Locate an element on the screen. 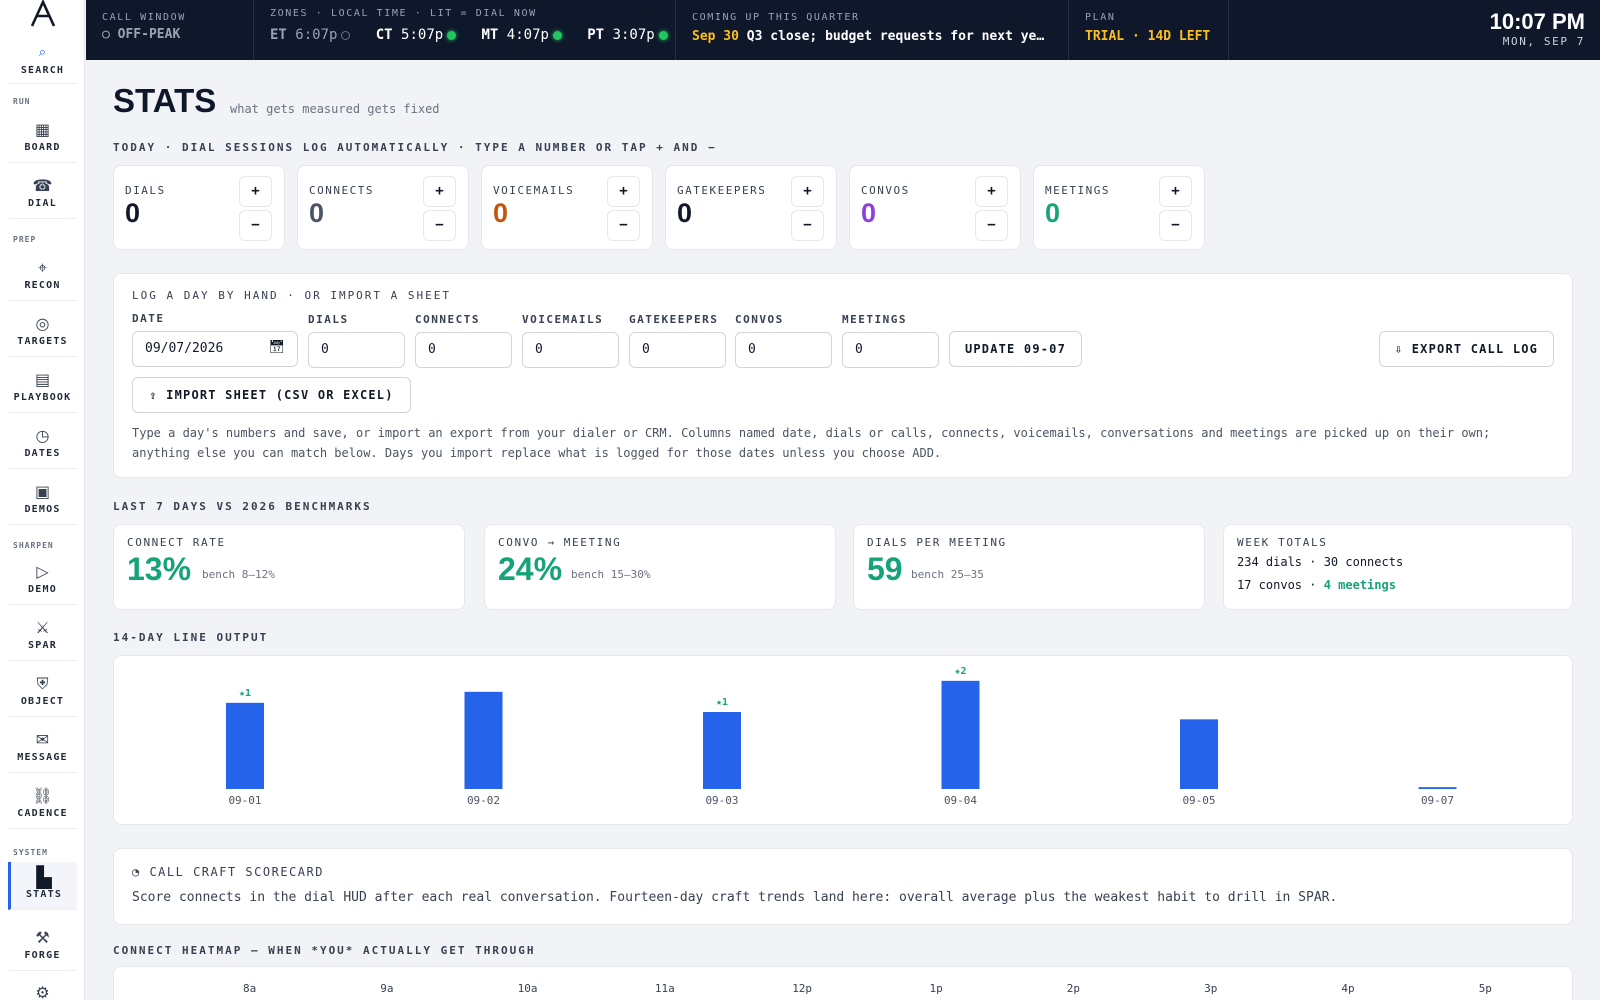  sidebar-item-stats: ▙ STATS is located at coordinates (42, 886).